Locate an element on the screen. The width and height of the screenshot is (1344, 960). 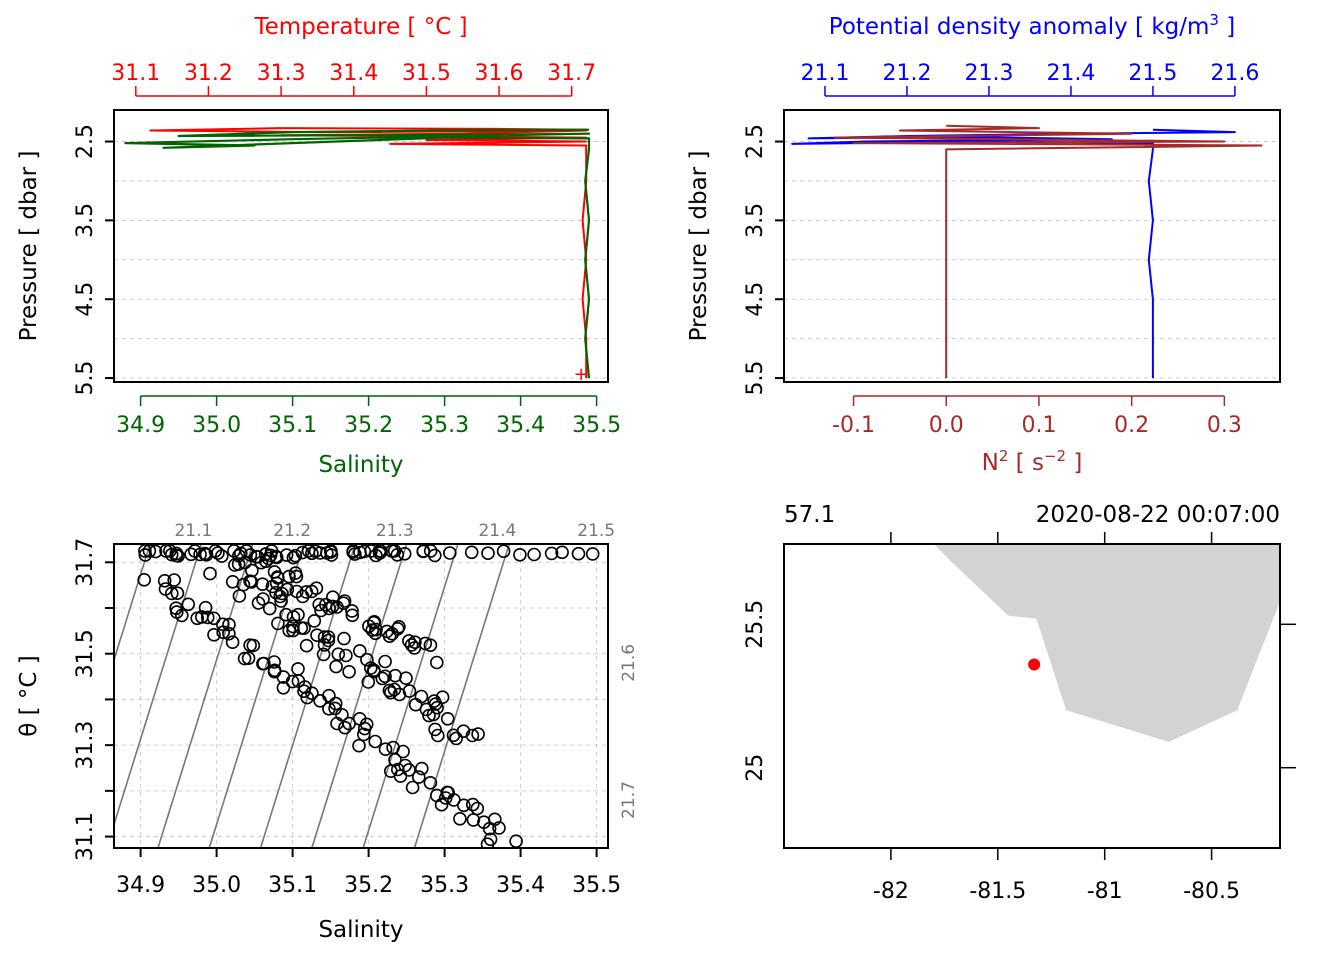
salinity-tick-label: 34.9 is located at coordinates (140, 885).